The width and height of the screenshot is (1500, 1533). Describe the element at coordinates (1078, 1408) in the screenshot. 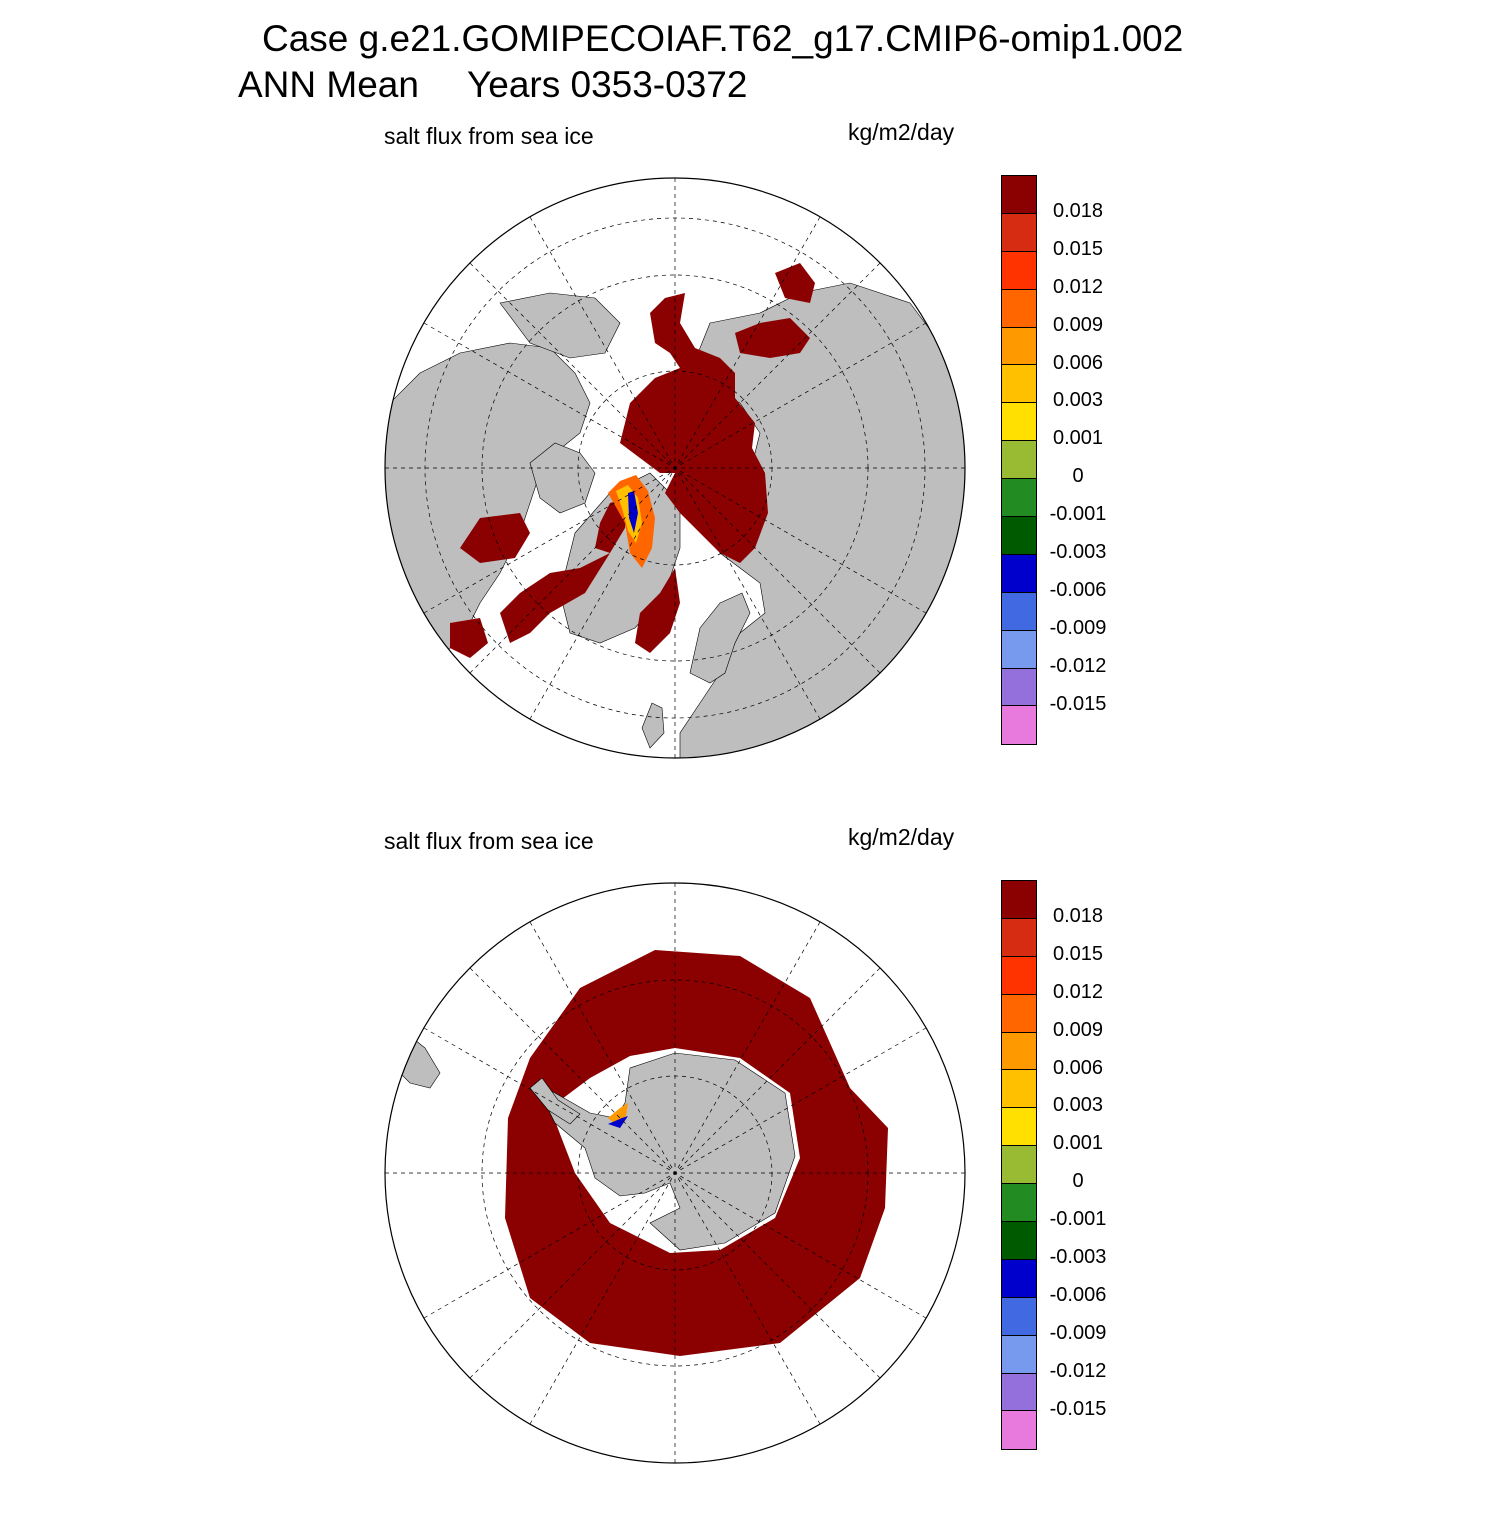

I see `south-colorbar-tick-label: -0.015` at that location.